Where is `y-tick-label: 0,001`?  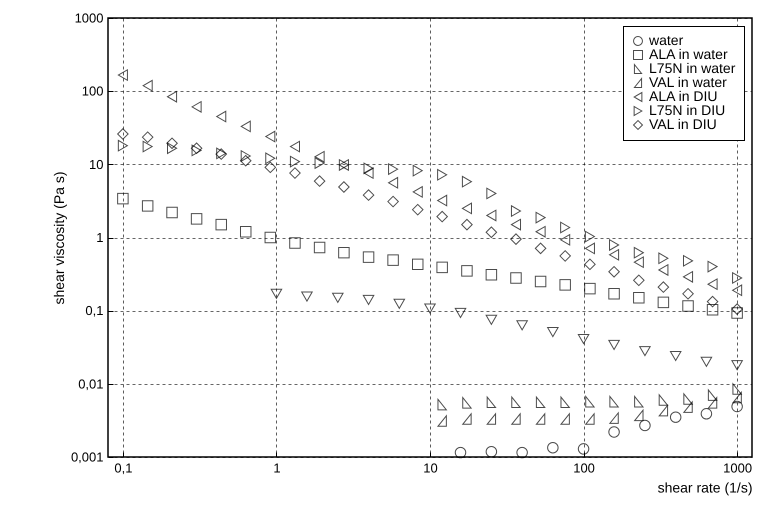
y-tick-label: 0,001 is located at coordinates (87, 457).